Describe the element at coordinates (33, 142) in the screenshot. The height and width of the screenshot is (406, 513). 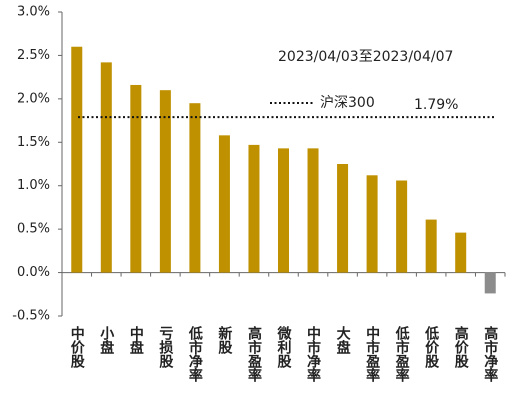
I see `y-tick-label: 1.5%` at that location.